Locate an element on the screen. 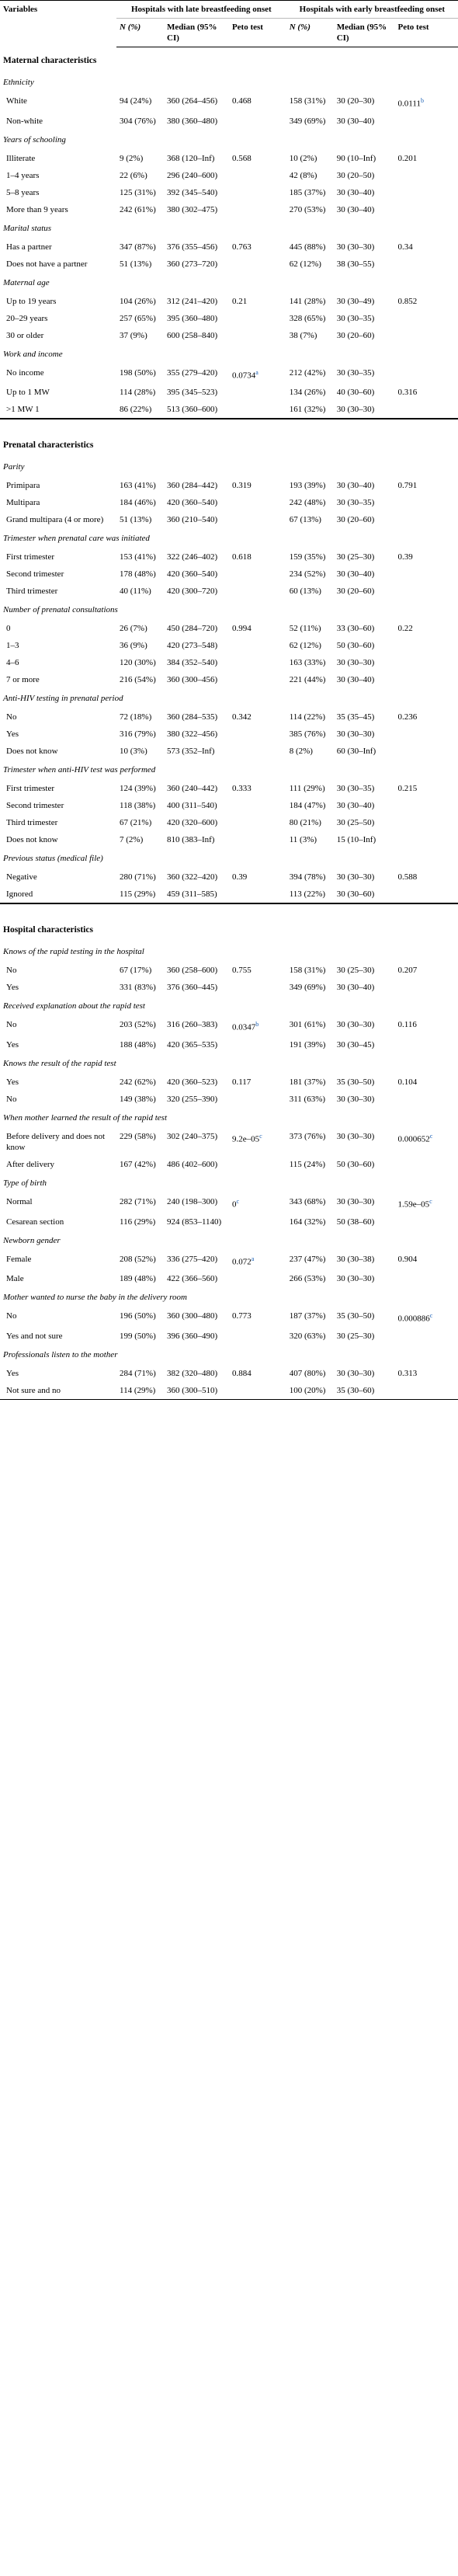 The height and width of the screenshot is (2576, 458). early-median-cell: 30 (30–60) is located at coordinates (355, 894).